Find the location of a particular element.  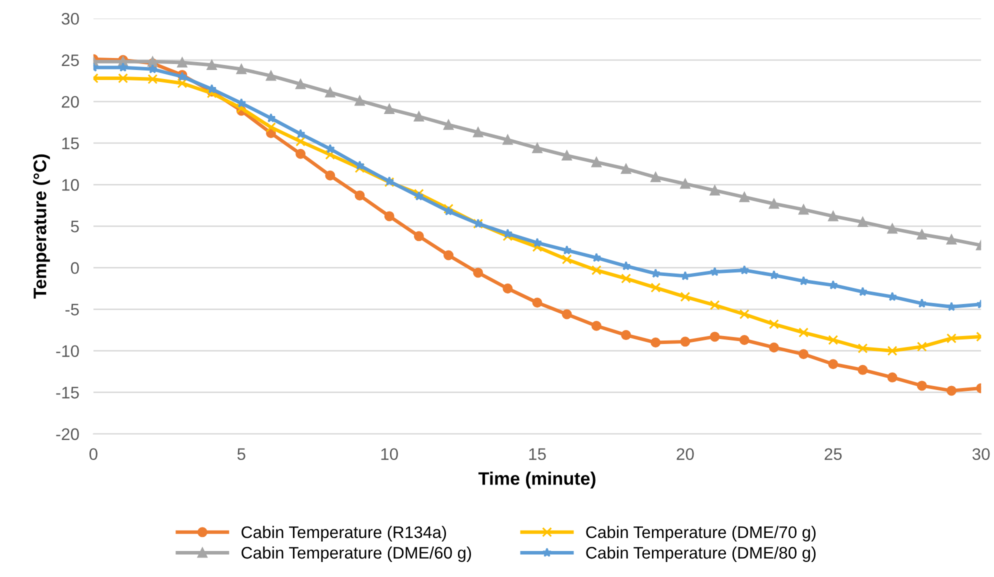

legend-label: Cabin Temperature (DME/70 g) is located at coordinates (701, 534).